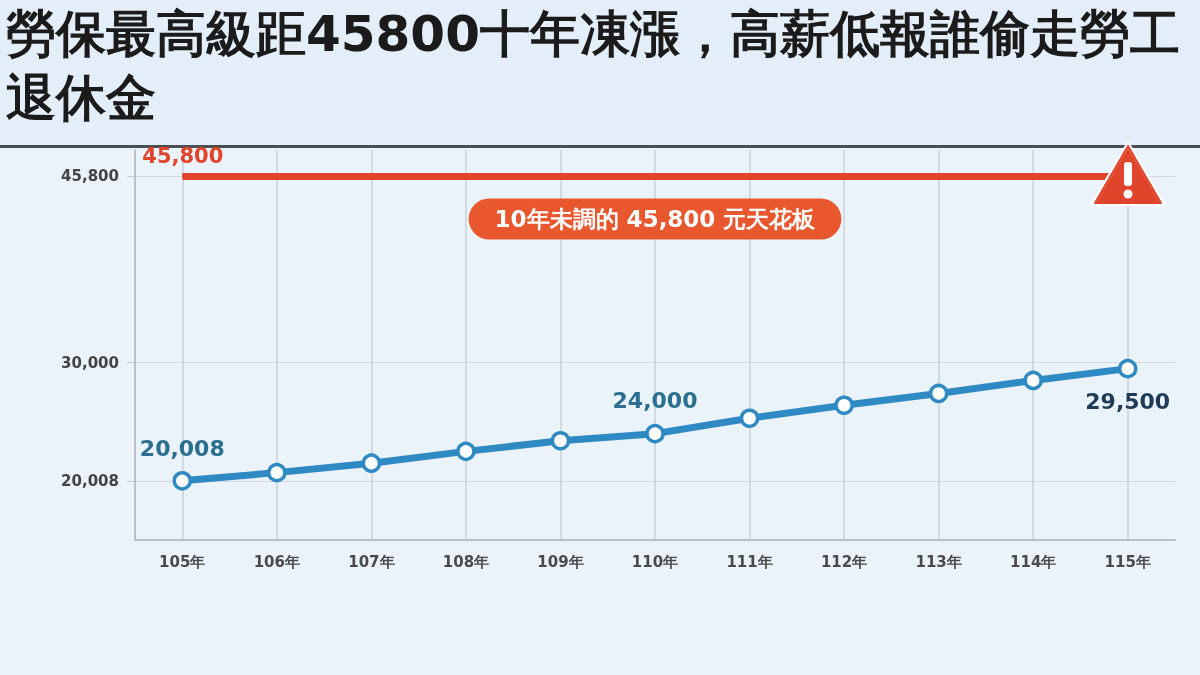 The image size is (1200, 675). Describe the element at coordinates (1033, 561) in the screenshot. I see `x-tick-label: 114年` at that location.